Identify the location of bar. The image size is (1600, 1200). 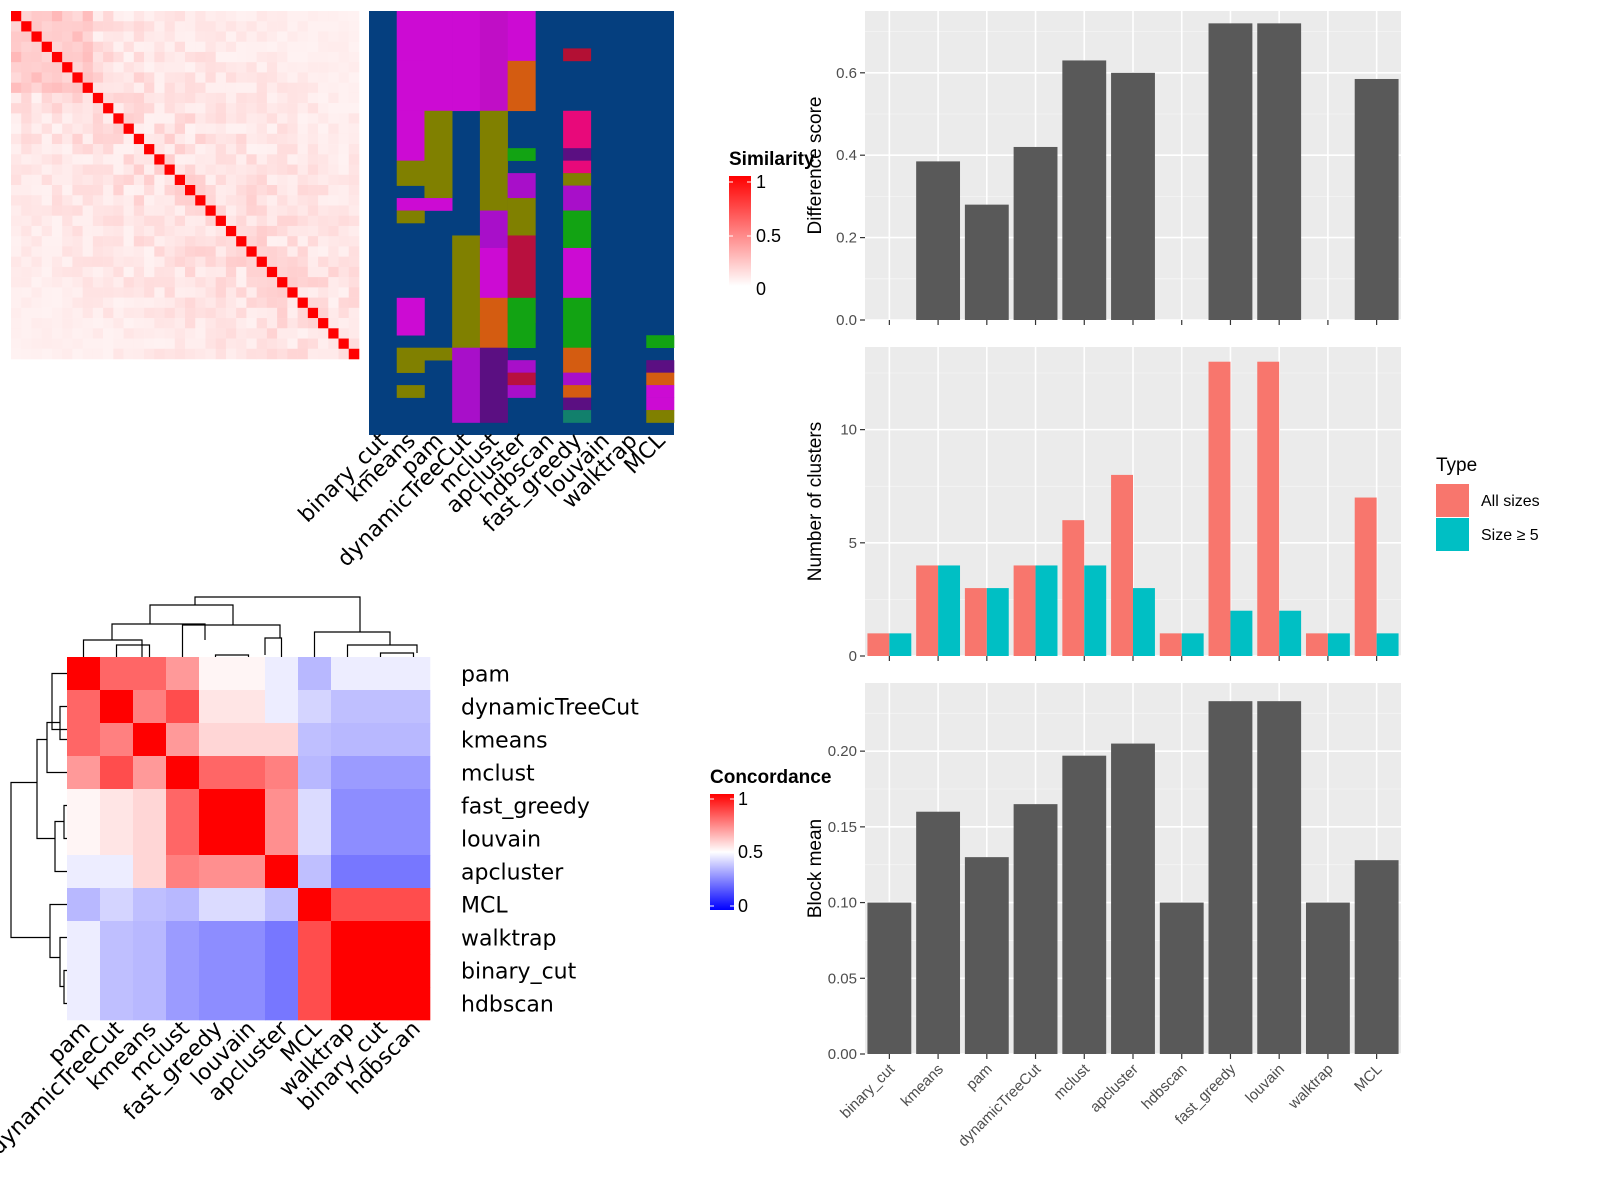
(1327, 978).